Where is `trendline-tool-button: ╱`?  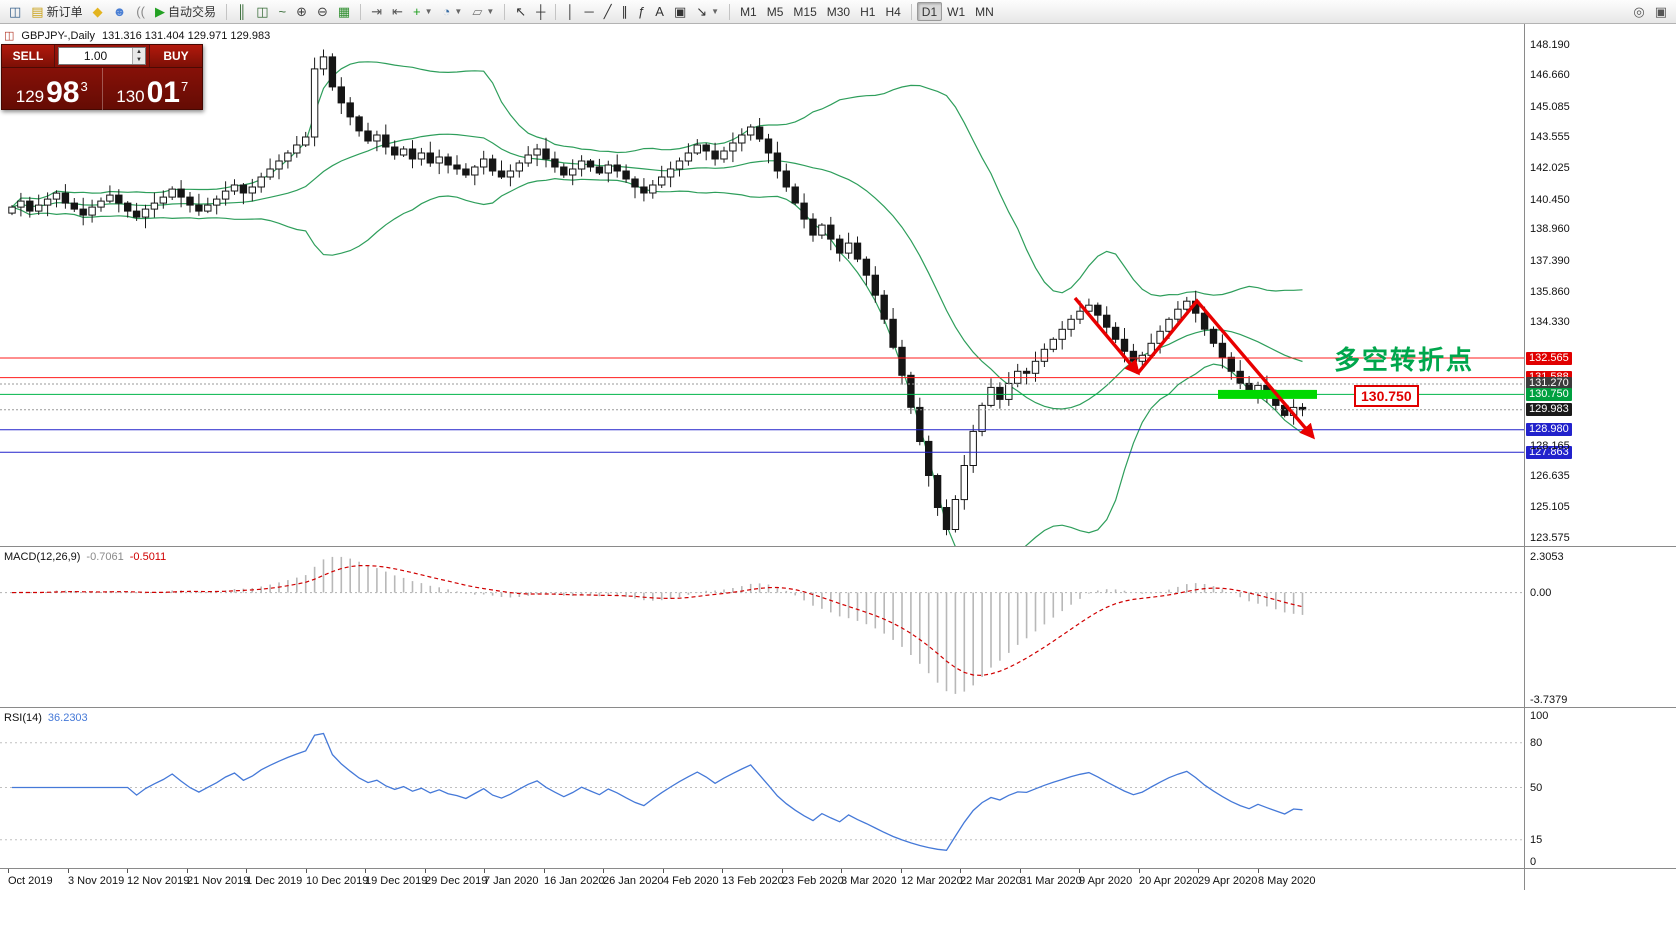 trendline-tool-button: ╱ is located at coordinates (608, 11).